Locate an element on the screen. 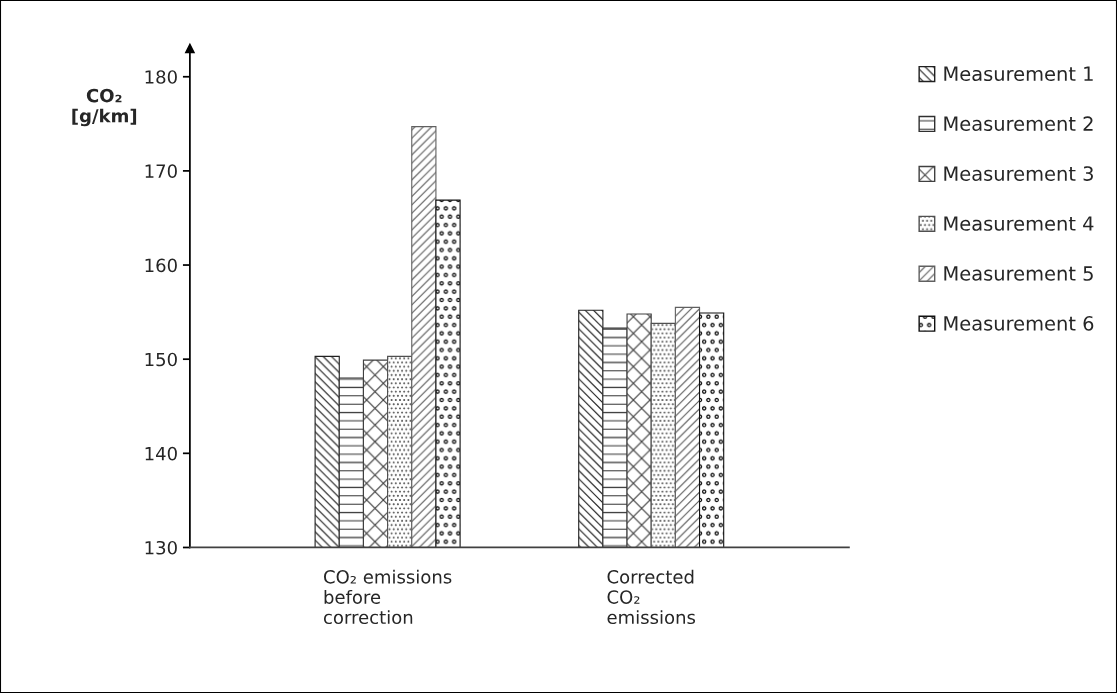  y-tick-label: 140 is located at coordinates (161, 453).